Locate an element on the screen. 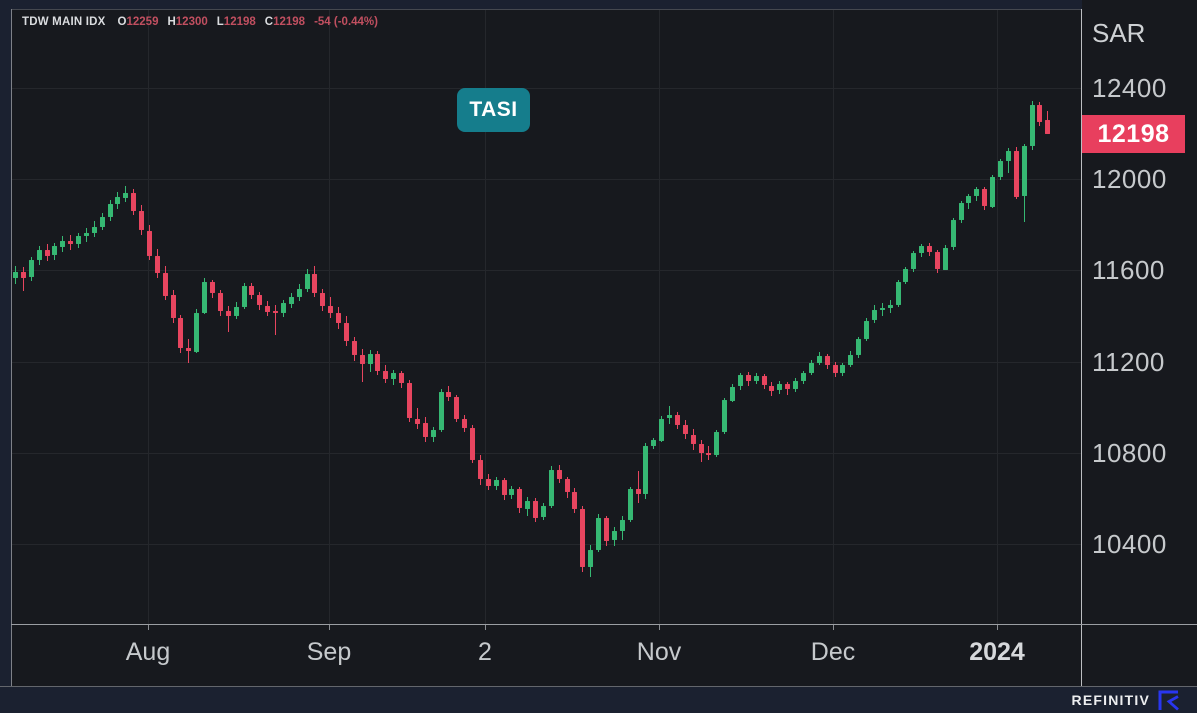  time-axis is located at coordinates (546, 655).